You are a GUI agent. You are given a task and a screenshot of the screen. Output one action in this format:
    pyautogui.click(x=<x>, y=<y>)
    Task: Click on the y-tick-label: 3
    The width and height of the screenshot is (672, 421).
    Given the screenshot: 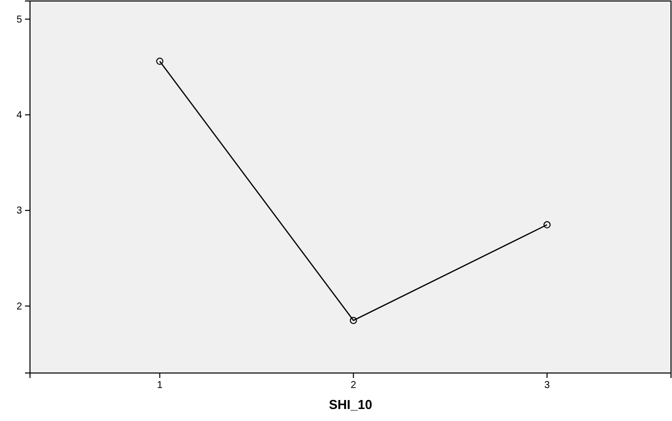 What is the action you would take?
    pyautogui.click(x=19, y=211)
    